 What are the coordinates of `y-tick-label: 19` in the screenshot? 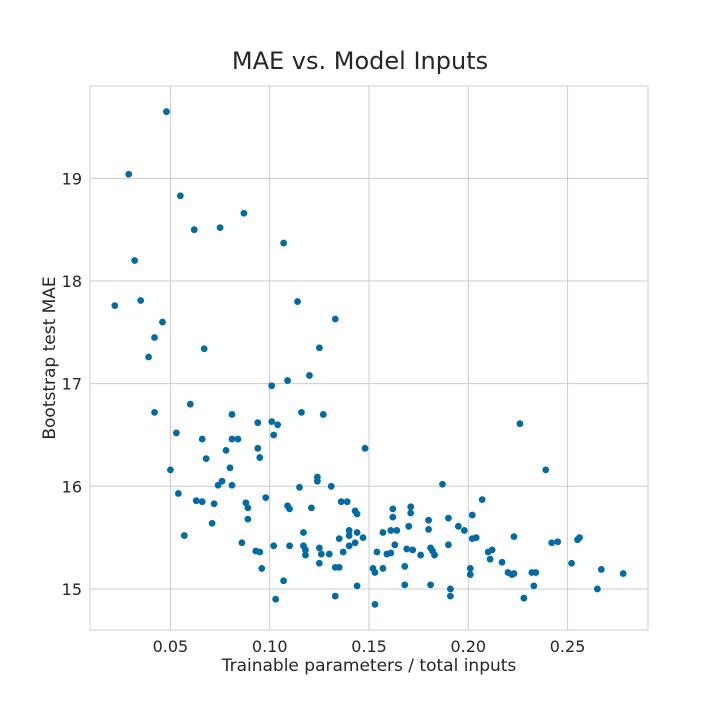 It's located at (72, 178).